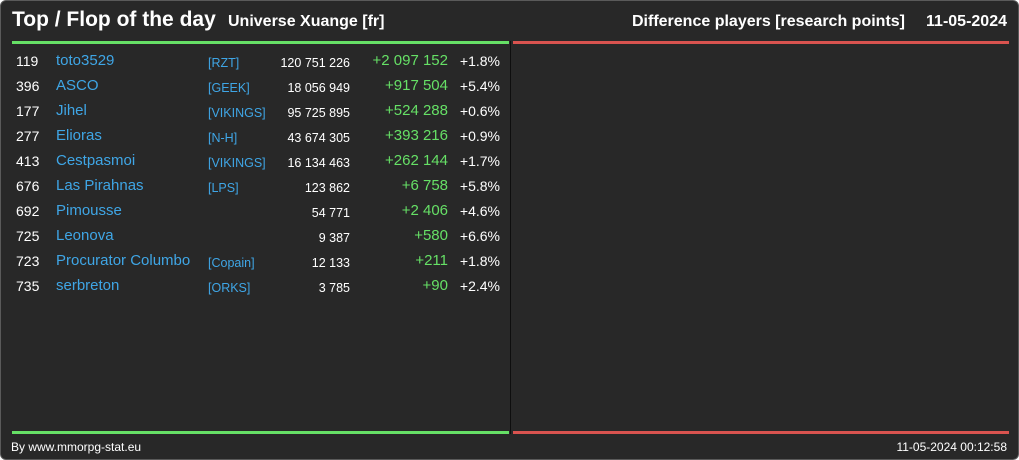 The image size is (1019, 460). What do you see at coordinates (28, 211) in the screenshot?
I see `player-rank: 692` at bounding box center [28, 211].